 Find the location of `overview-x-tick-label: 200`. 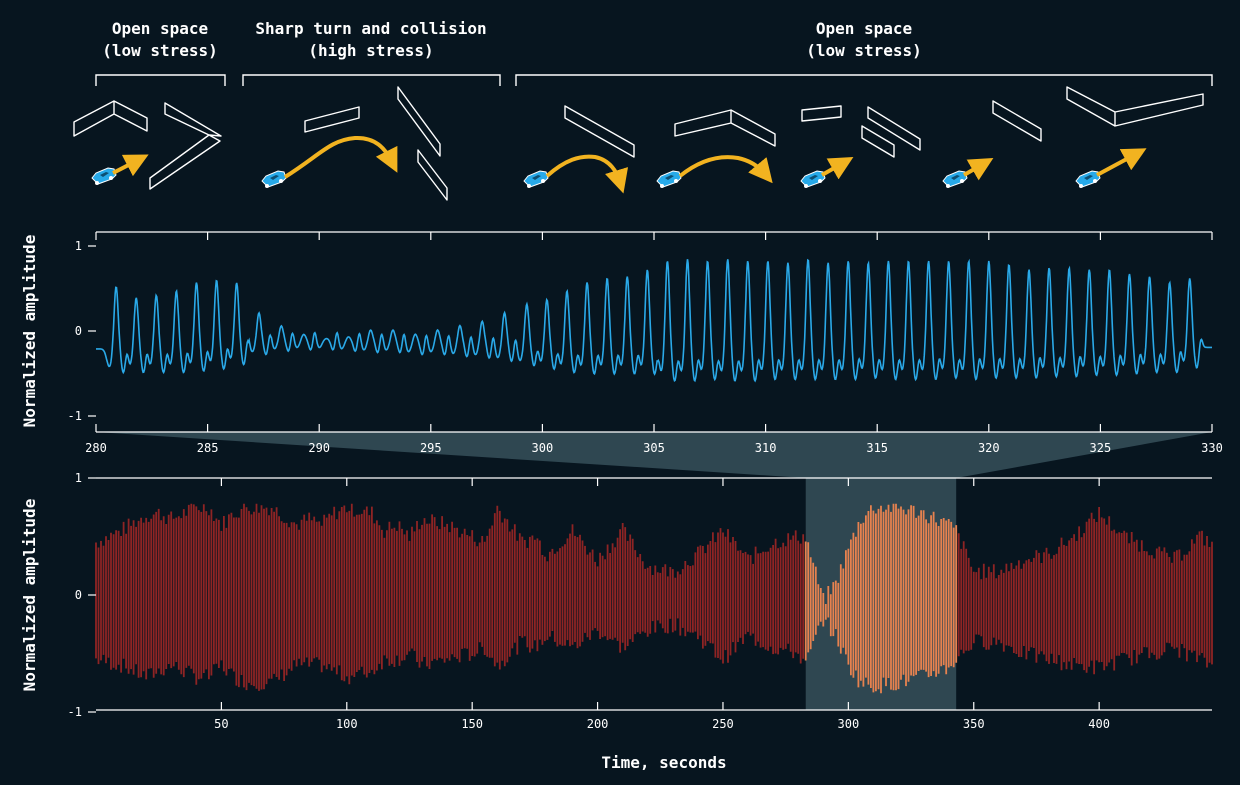

overview-x-tick-label: 200 is located at coordinates (598, 724).